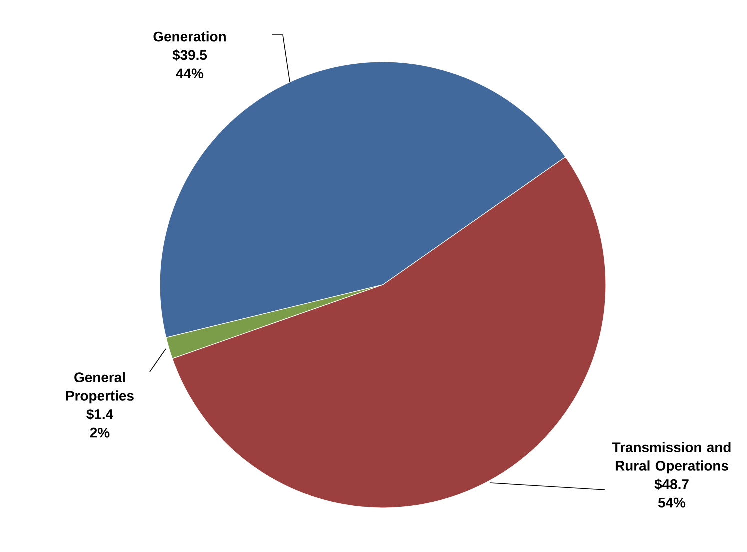 The width and height of the screenshot is (747, 552). What do you see at coordinates (100, 423) in the screenshot?
I see `data-label: $1.4 2%` at bounding box center [100, 423].